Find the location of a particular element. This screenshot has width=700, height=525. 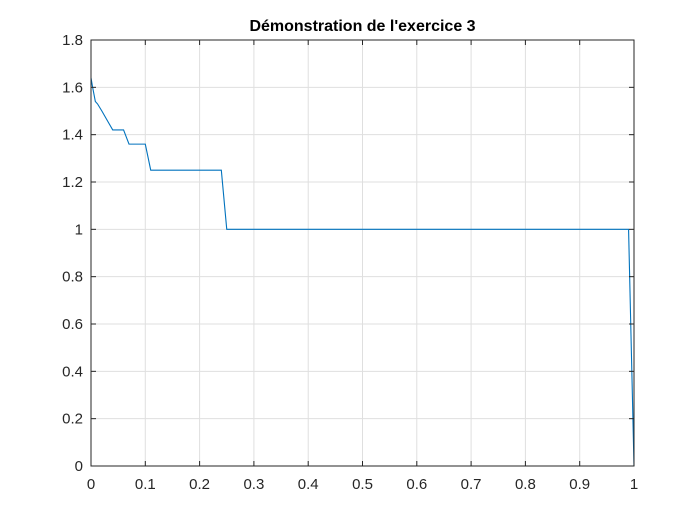

x-tick-label: 0 is located at coordinates (91, 484).